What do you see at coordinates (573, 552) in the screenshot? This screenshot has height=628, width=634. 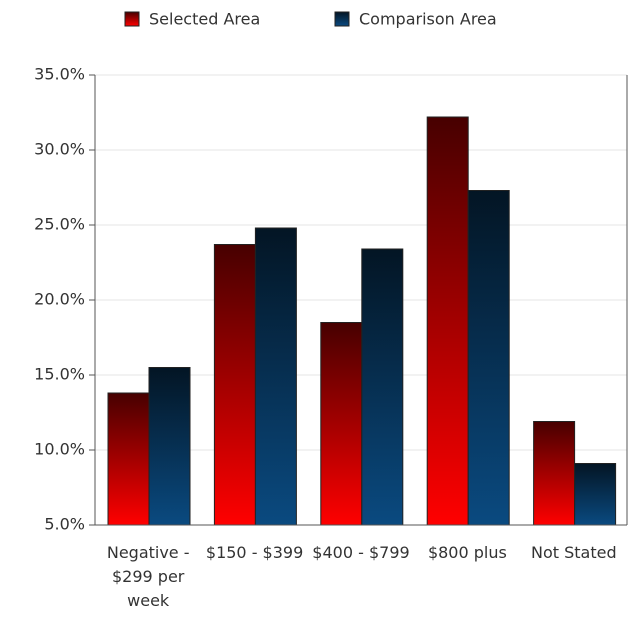 I see `x-tick-label: Not Stated` at bounding box center [573, 552].